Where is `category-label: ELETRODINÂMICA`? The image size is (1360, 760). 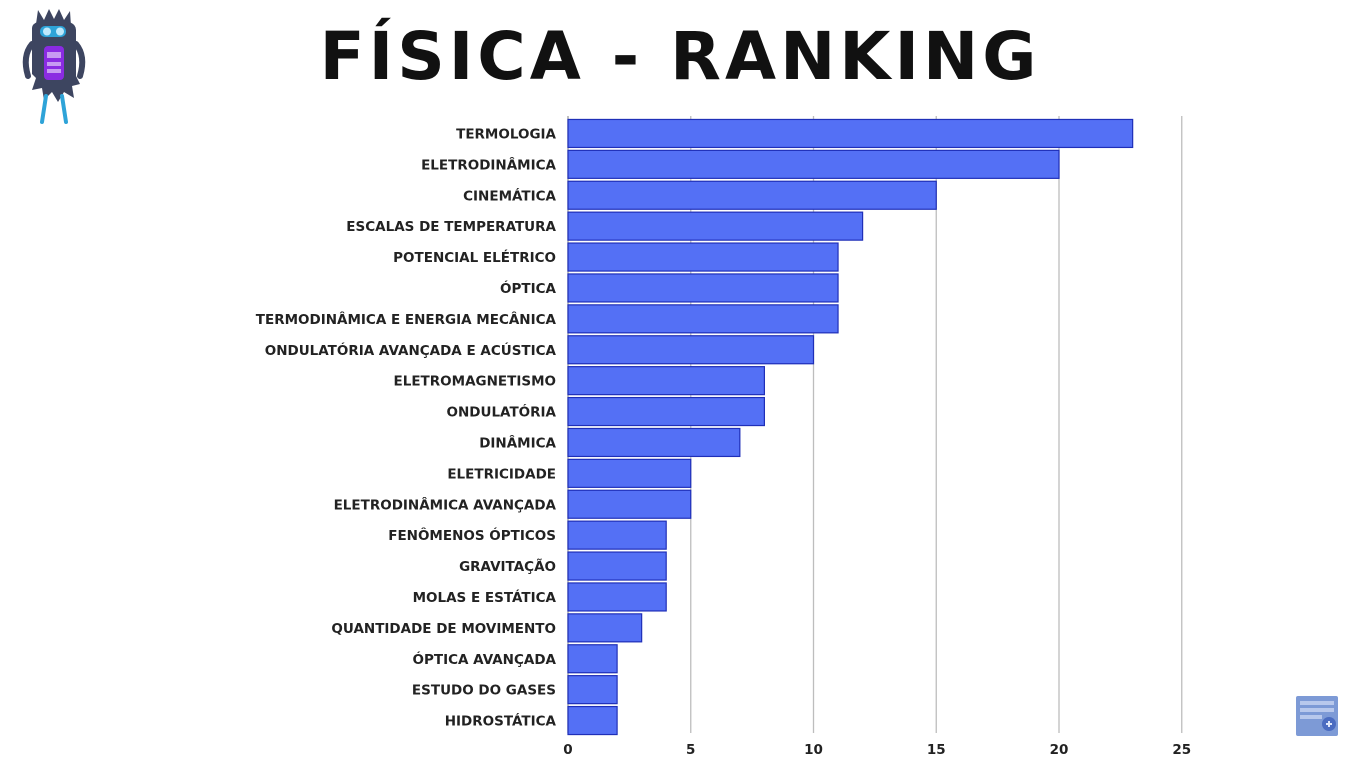 category-label: ELETRODINÂMICA is located at coordinates (488, 164).